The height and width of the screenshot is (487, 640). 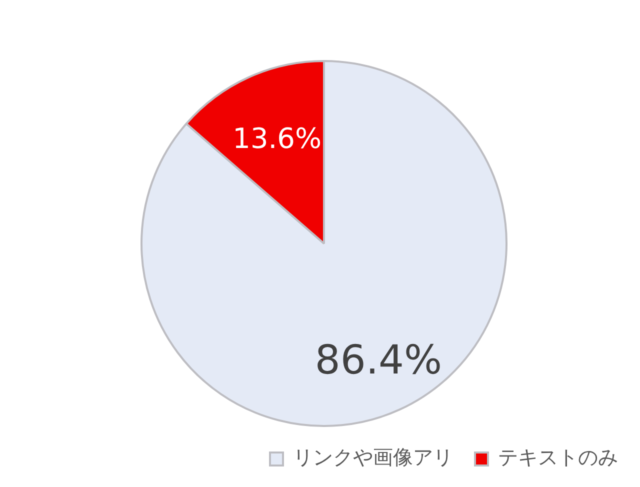 What do you see at coordinates (378, 360) in the screenshot?
I see `data-label: 86.4%` at bounding box center [378, 360].